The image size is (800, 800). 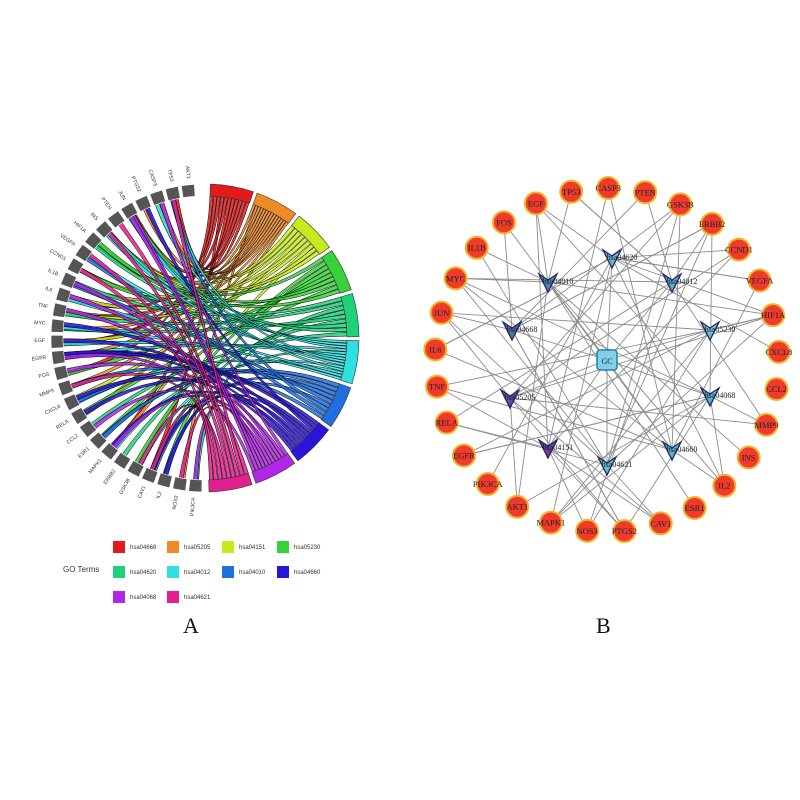 What do you see at coordinates (464, 455) in the screenshot?
I see `gene-node-label: EGFR` at bounding box center [464, 455].